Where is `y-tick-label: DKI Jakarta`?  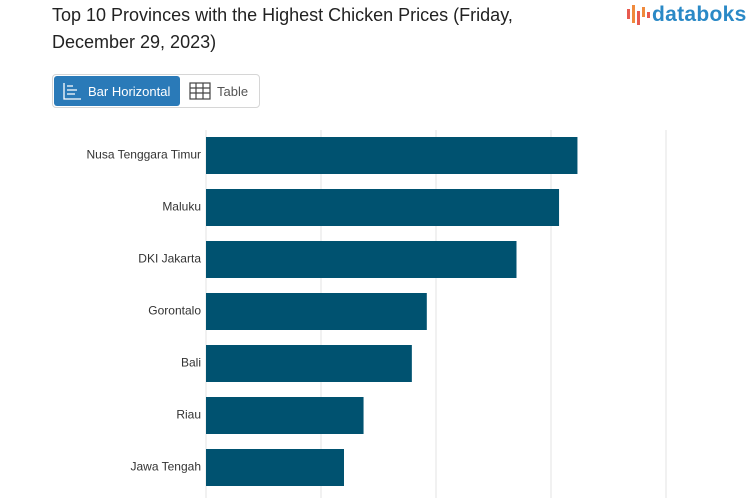 y-tick-label: DKI Jakarta is located at coordinates (169, 259).